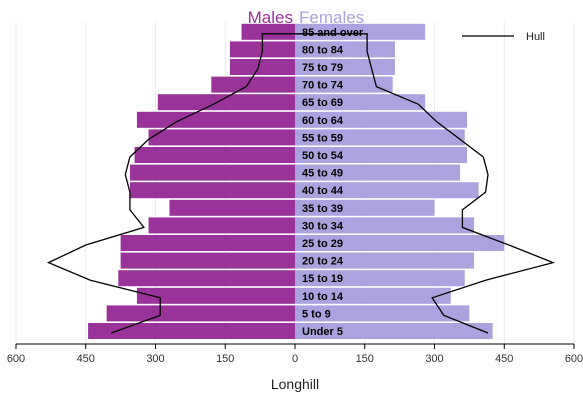 The height and width of the screenshot is (396, 583). Describe the element at coordinates (16, 359) in the screenshot. I see `x-tick-label-0: 600` at that location.